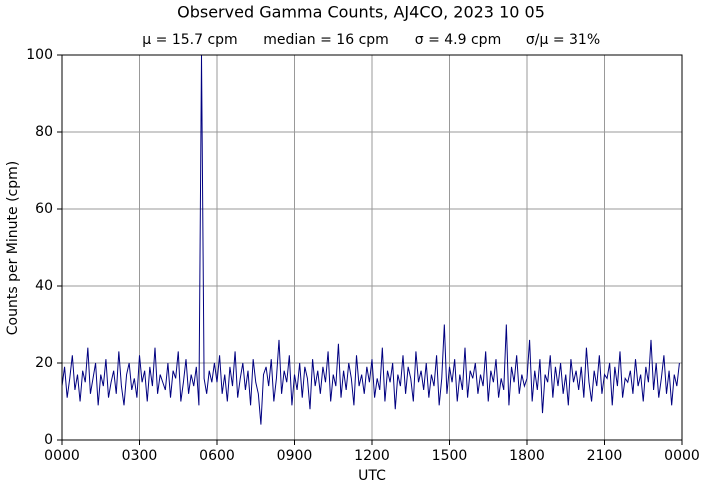  I want to click on y-tick-label: 20, so click(44, 363).